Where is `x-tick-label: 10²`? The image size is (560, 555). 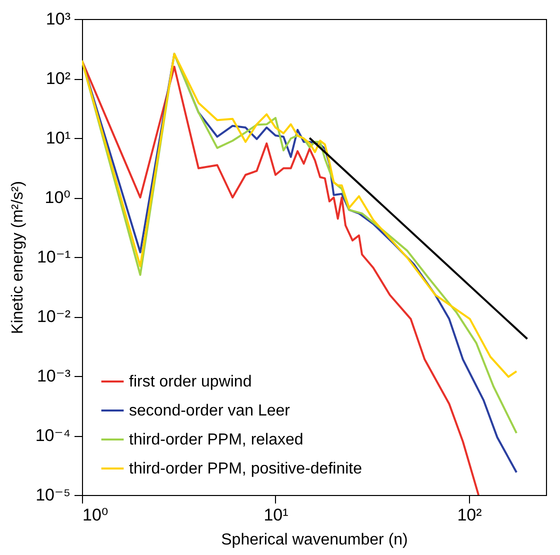
x-tick-label: 10² is located at coordinates (469, 515).